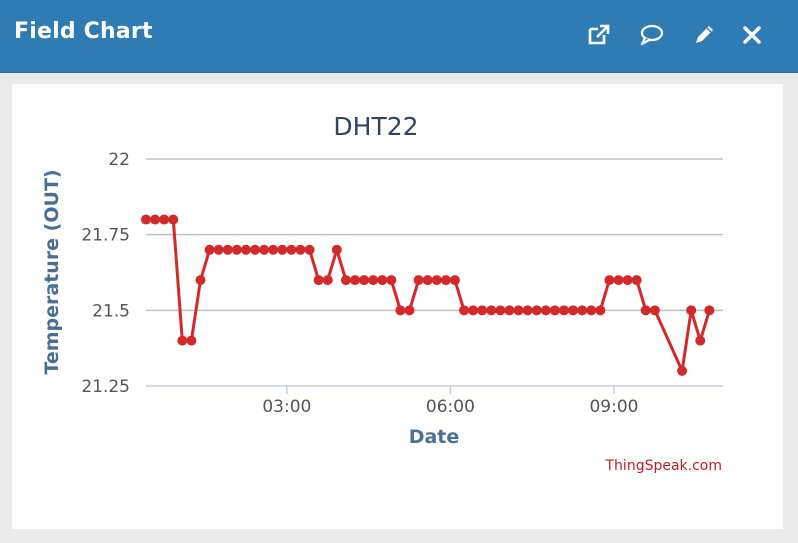 This screenshot has height=543, width=798. Describe the element at coordinates (599, 35) in the screenshot. I see `external-link-icon` at that location.